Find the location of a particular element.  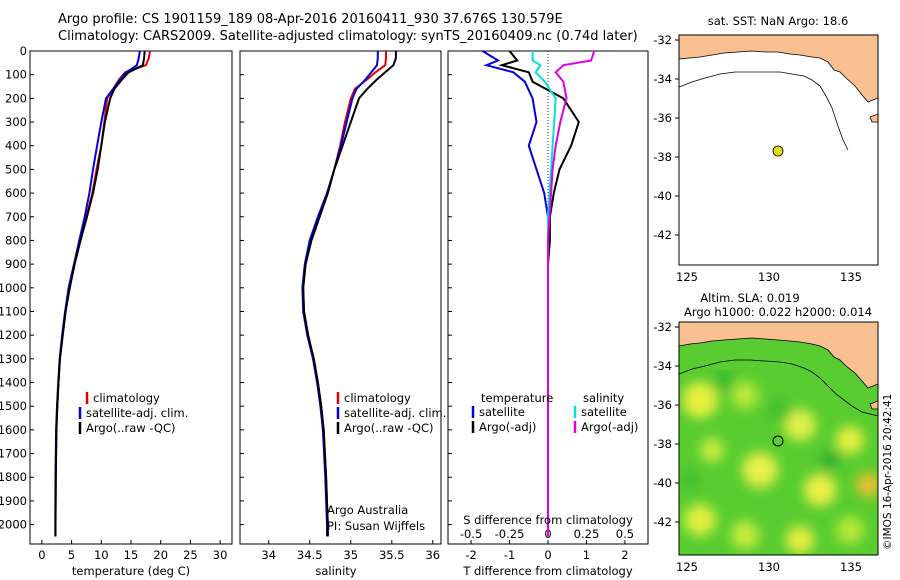

depth-tick-label: 1000 is located at coordinates (13, 288).